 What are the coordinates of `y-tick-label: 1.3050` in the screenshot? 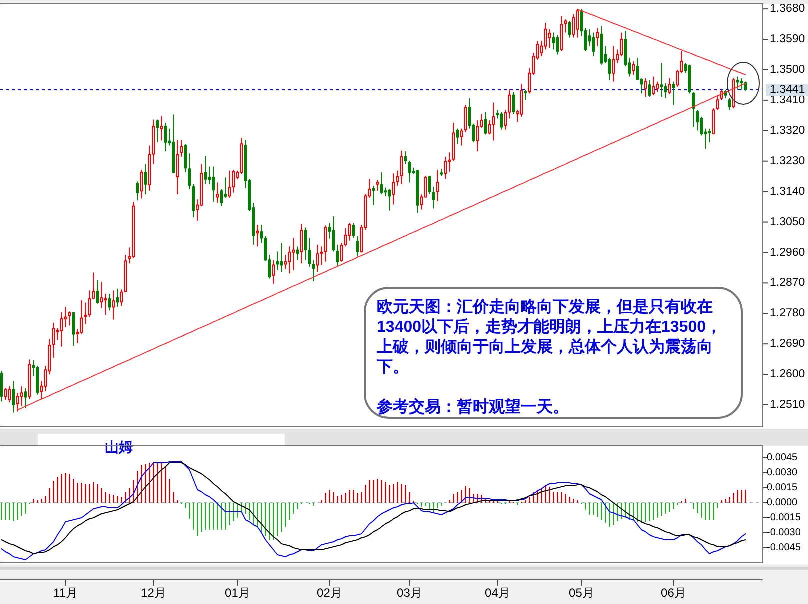 It's located at (788, 222).